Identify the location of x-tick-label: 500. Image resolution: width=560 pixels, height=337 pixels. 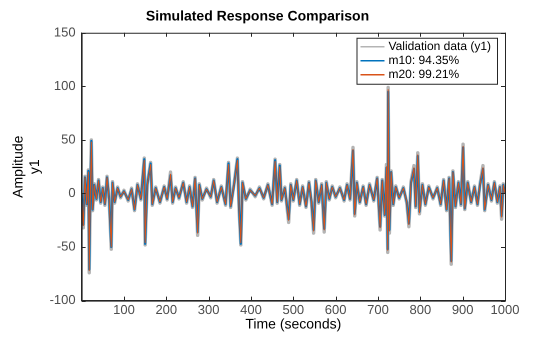
(293, 309).